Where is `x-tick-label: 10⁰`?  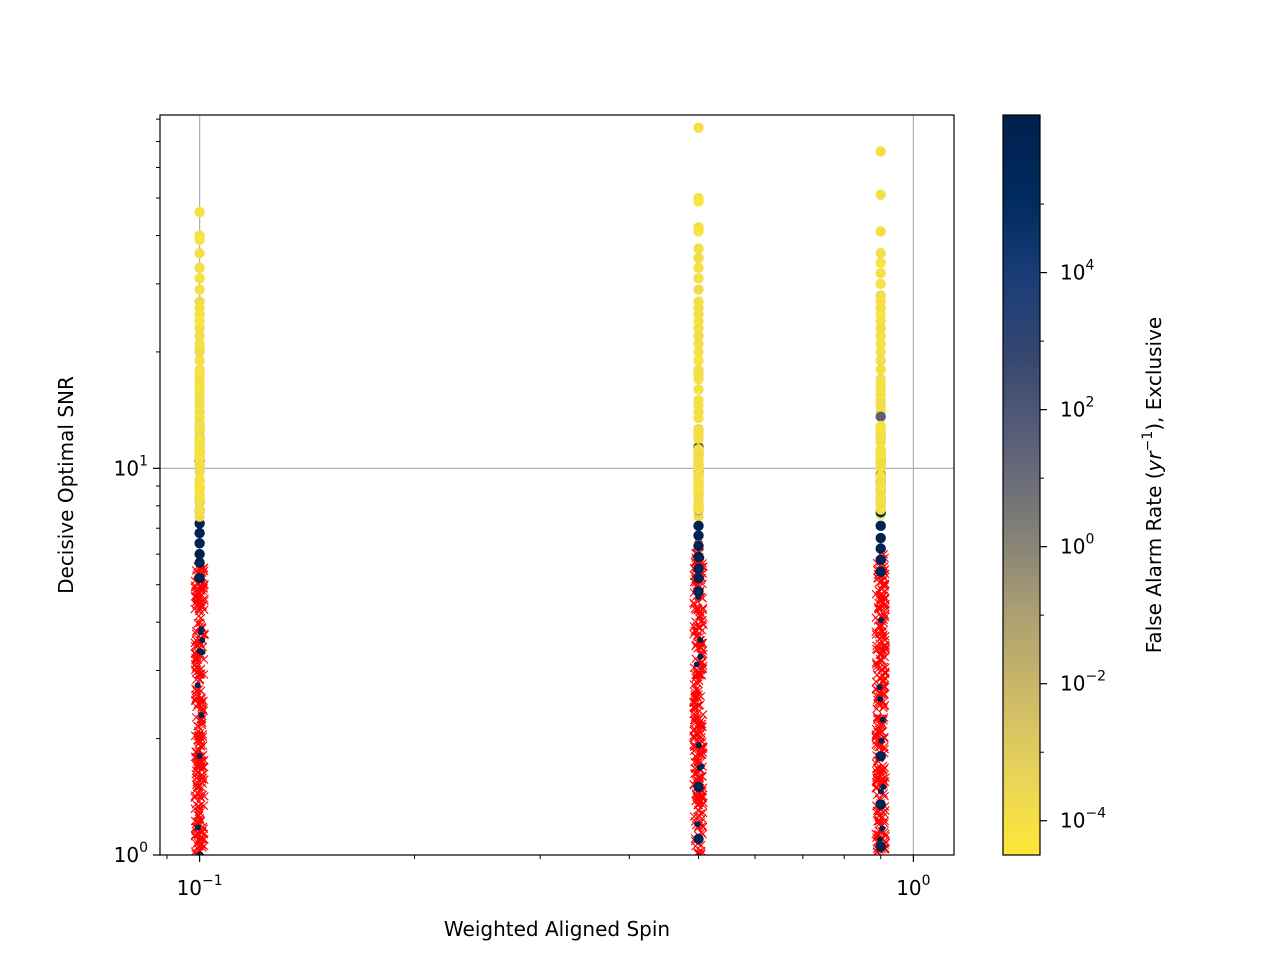 x-tick-label: 10⁰ is located at coordinates (913, 886).